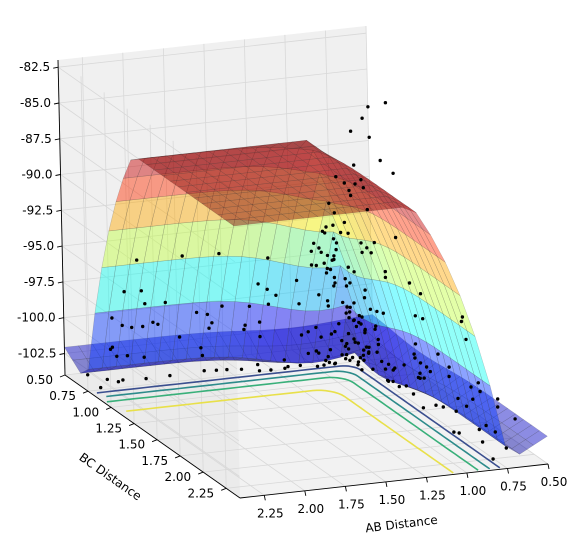 The height and width of the screenshot is (543, 579). Describe the element at coordinates (394, 481) in the screenshot. I see `ab-axis-line` at that location.